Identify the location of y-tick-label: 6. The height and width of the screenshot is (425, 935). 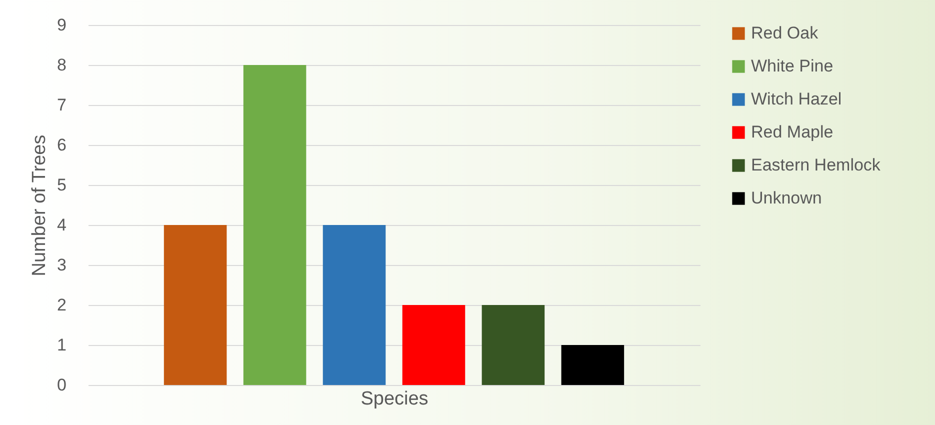
(61, 145).